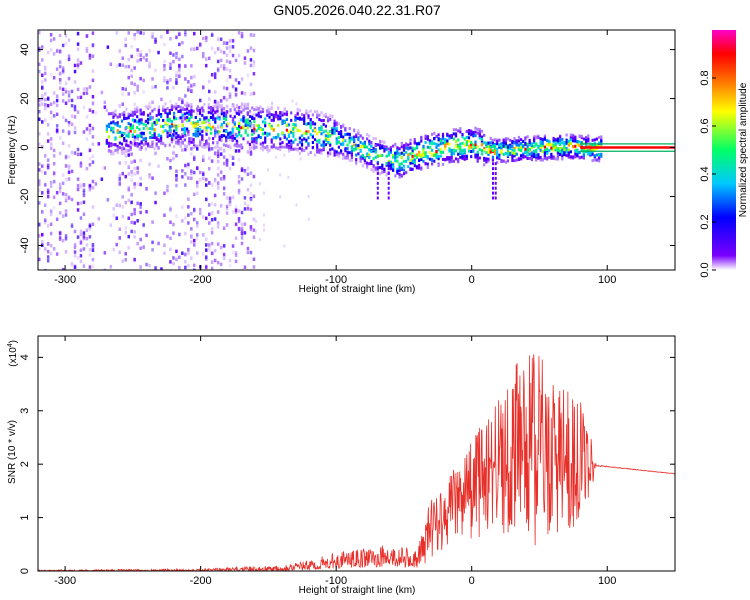 Image resolution: width=750 pixels, height=600 pixels. I want to click on snr-x-label: Height of straight line (km), so click(357, 590).